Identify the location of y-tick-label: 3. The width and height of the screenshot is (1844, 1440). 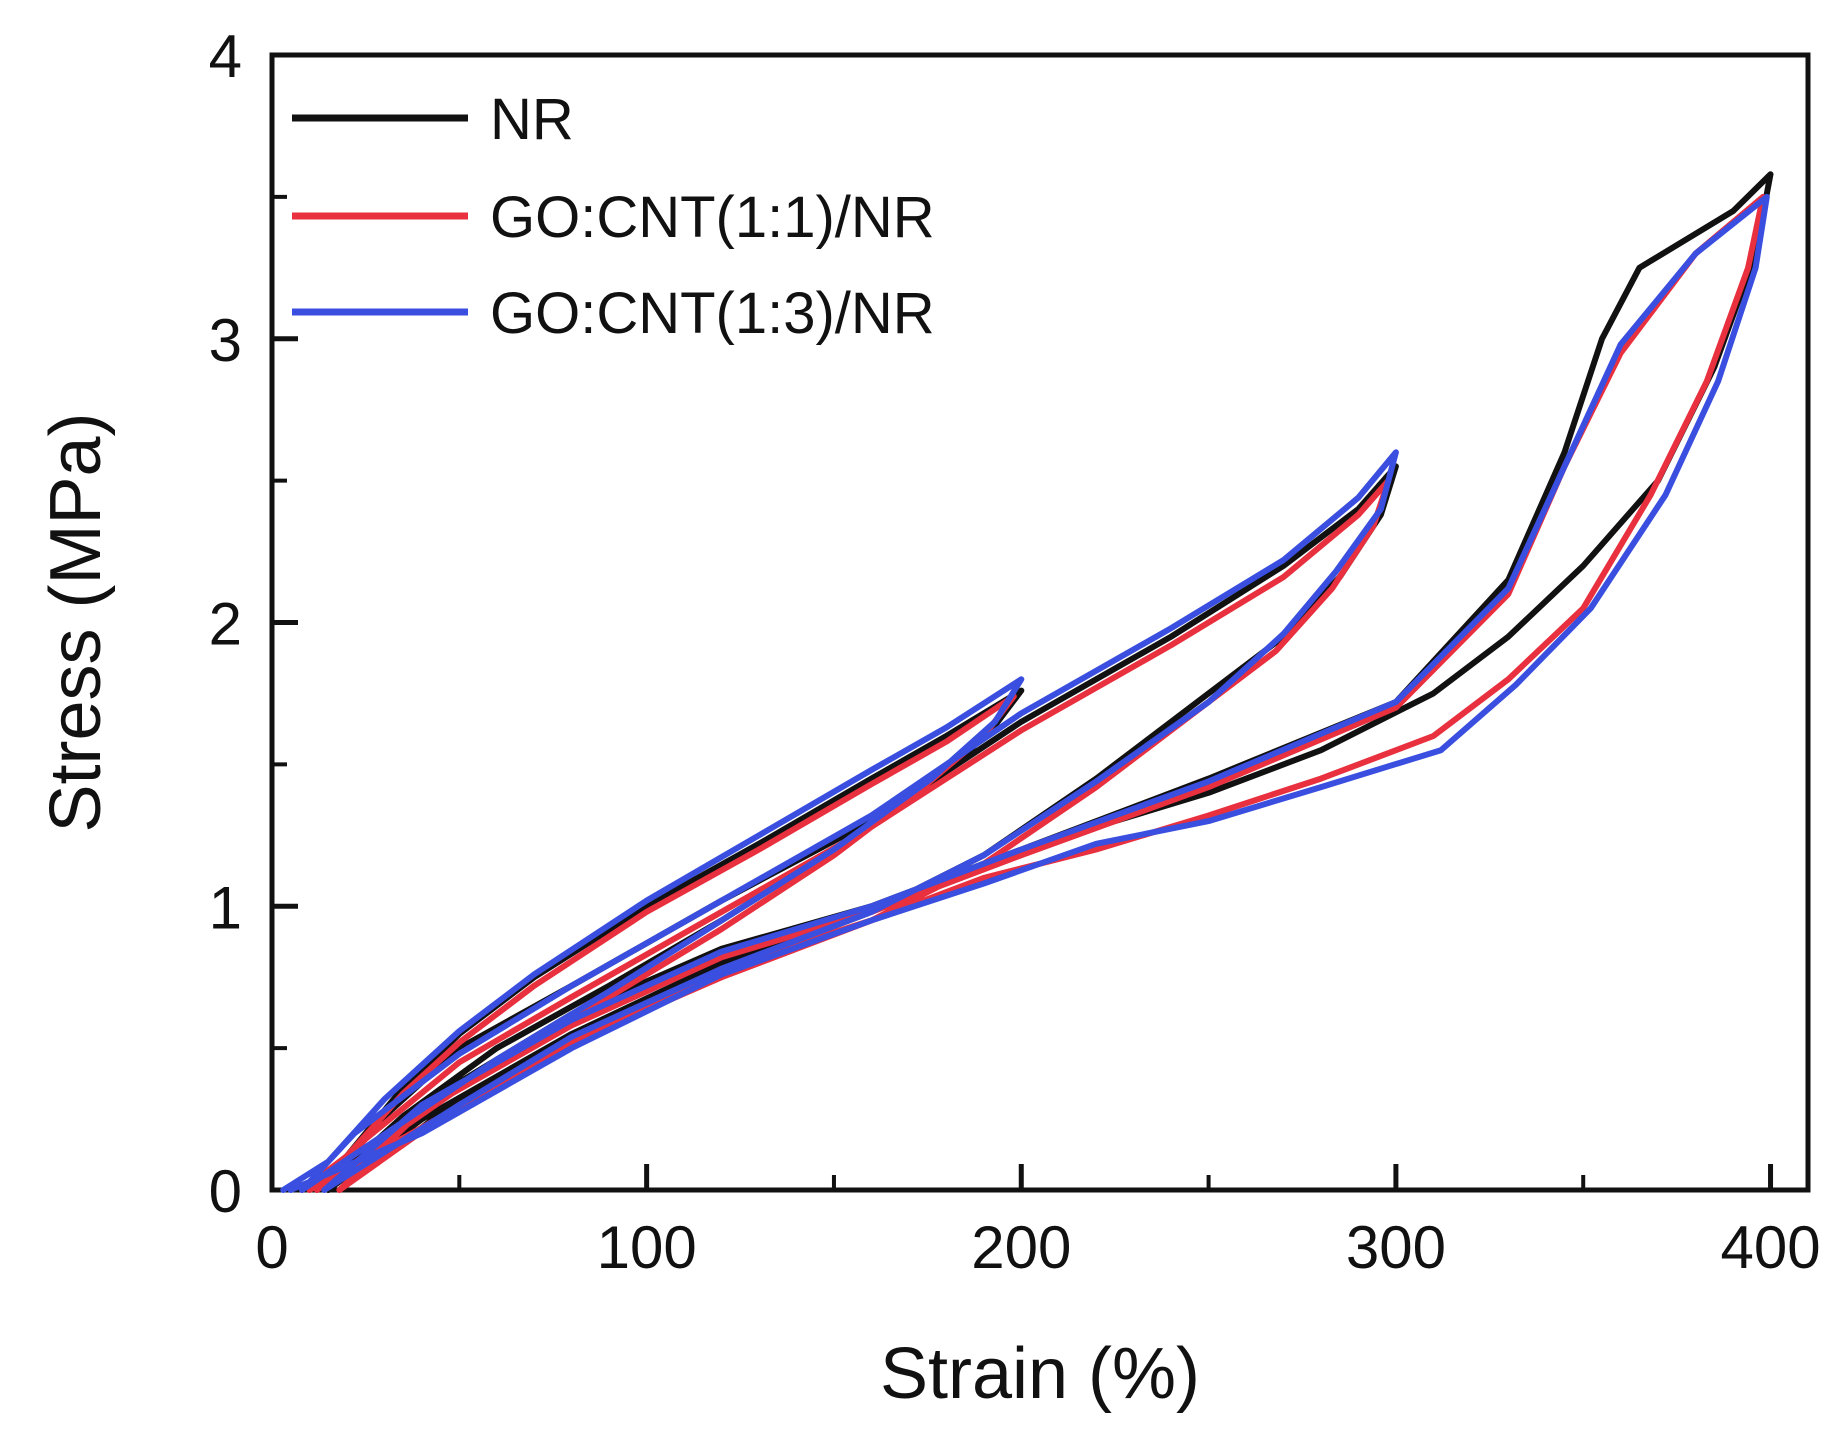
(225, 340).